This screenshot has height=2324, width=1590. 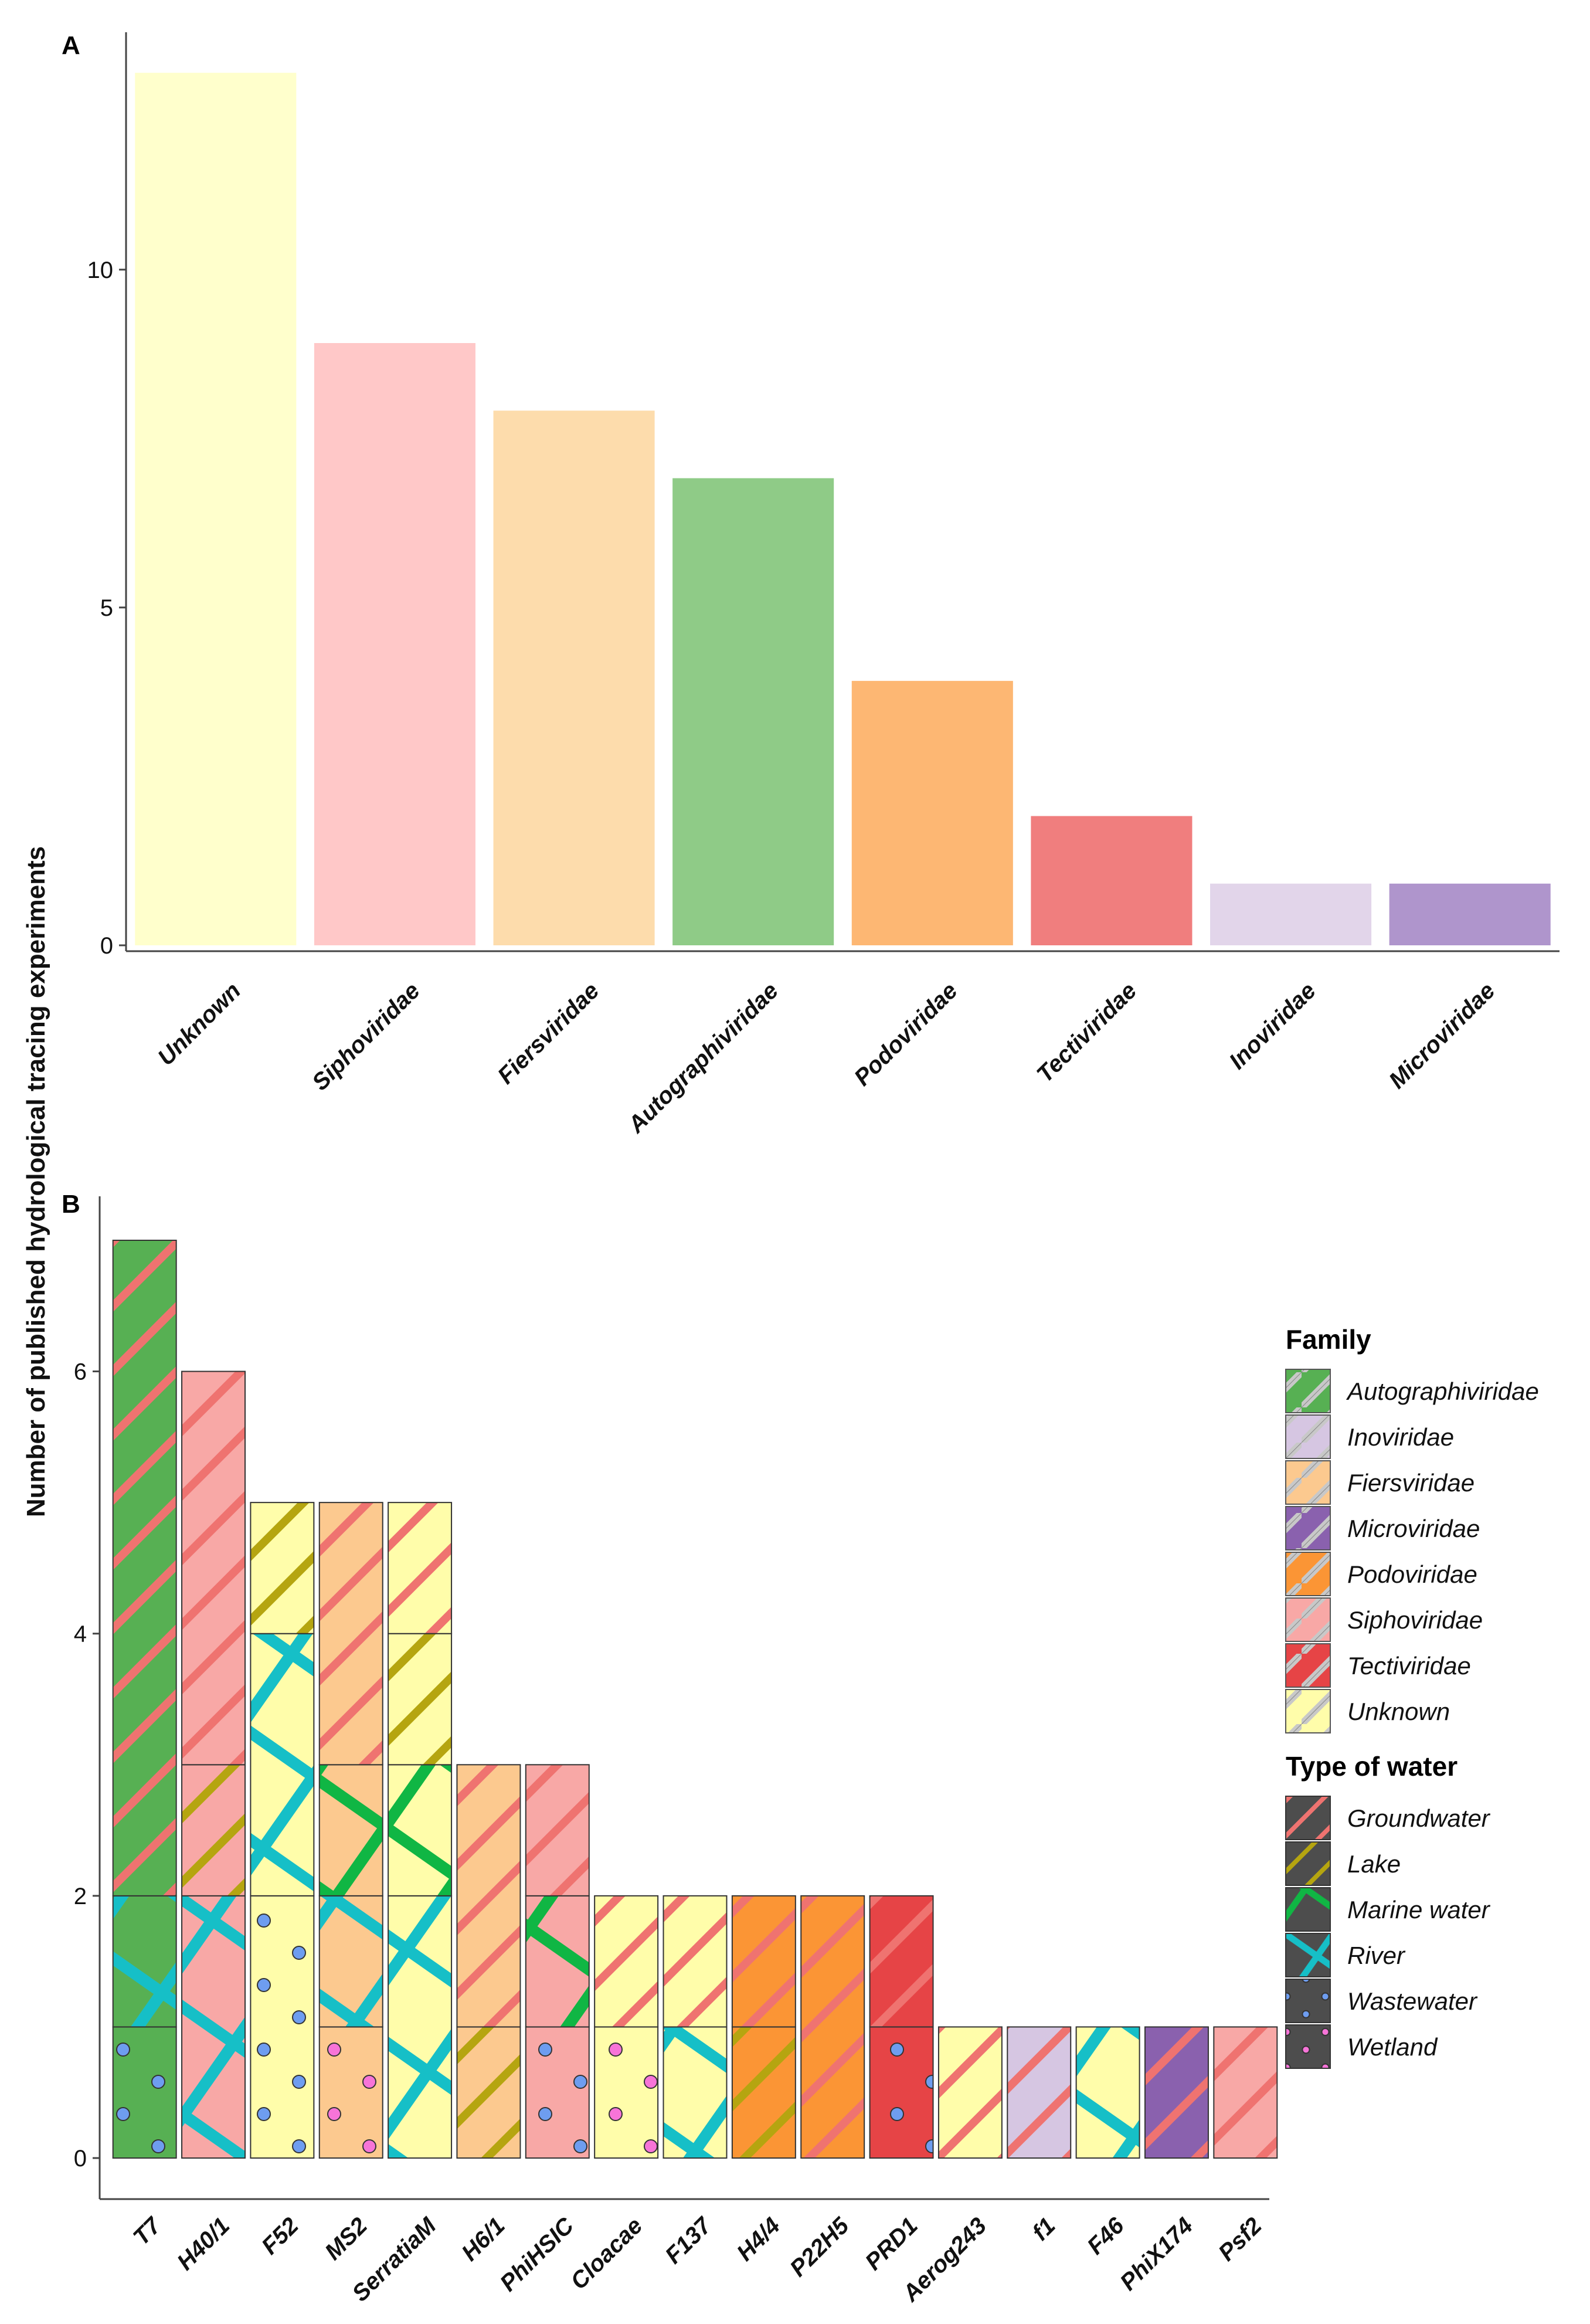 What do you see at coordinates (346, 2239) in the screenshot?
I see `x-tick-b-ms2: MS2` at bounding box center [346, 2239].